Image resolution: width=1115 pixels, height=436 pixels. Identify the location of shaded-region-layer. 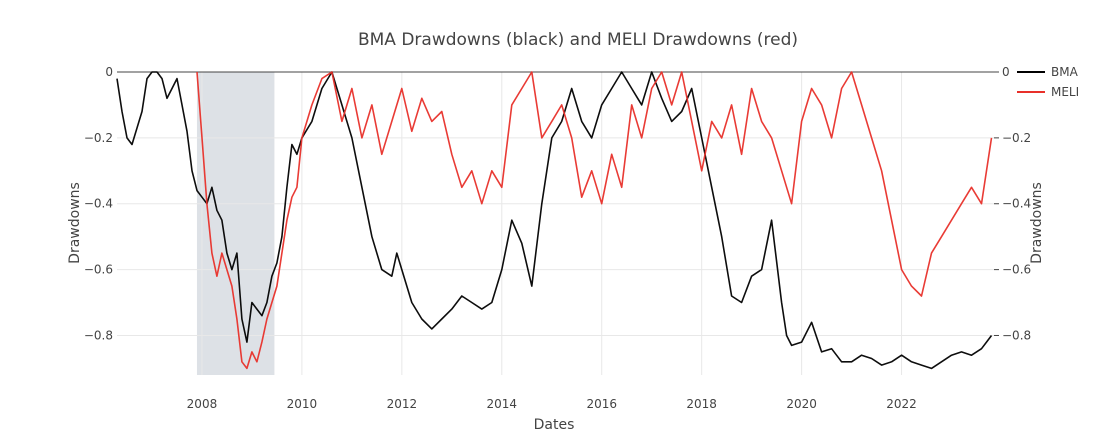
(235, 223).